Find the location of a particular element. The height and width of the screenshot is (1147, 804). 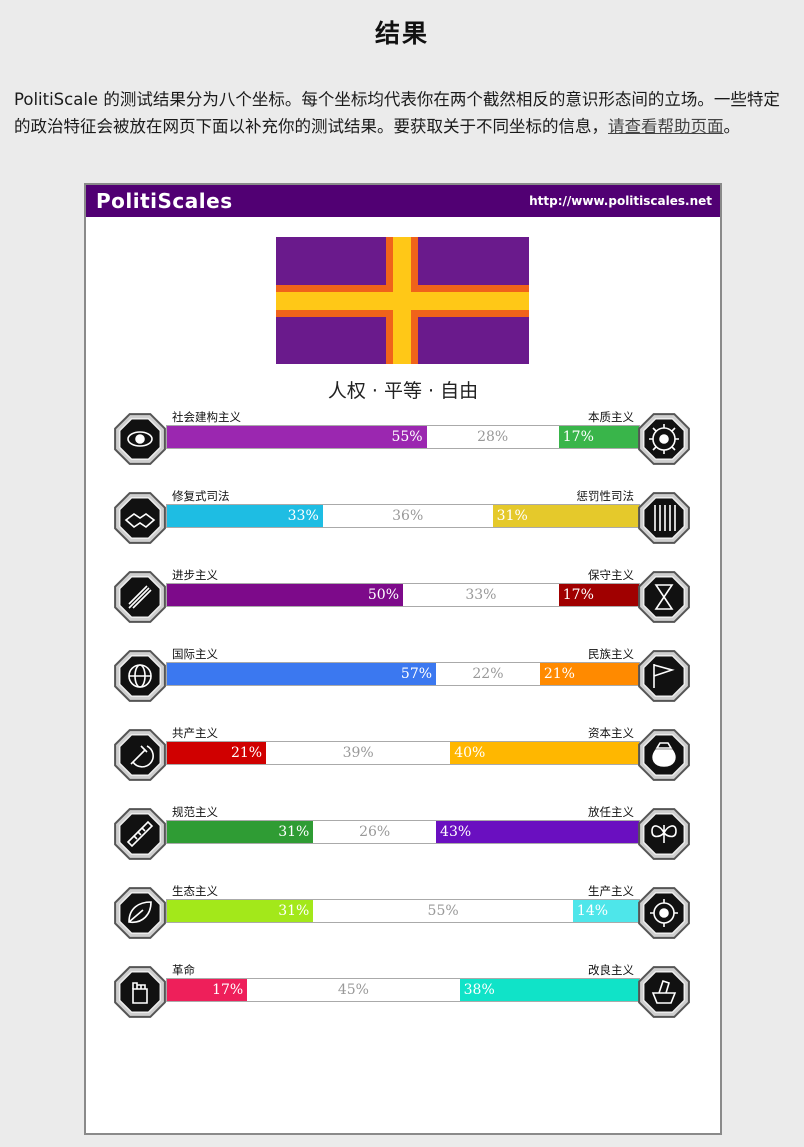

axis-bar: 21% 39% 40% is located at coordinates (403, 753).